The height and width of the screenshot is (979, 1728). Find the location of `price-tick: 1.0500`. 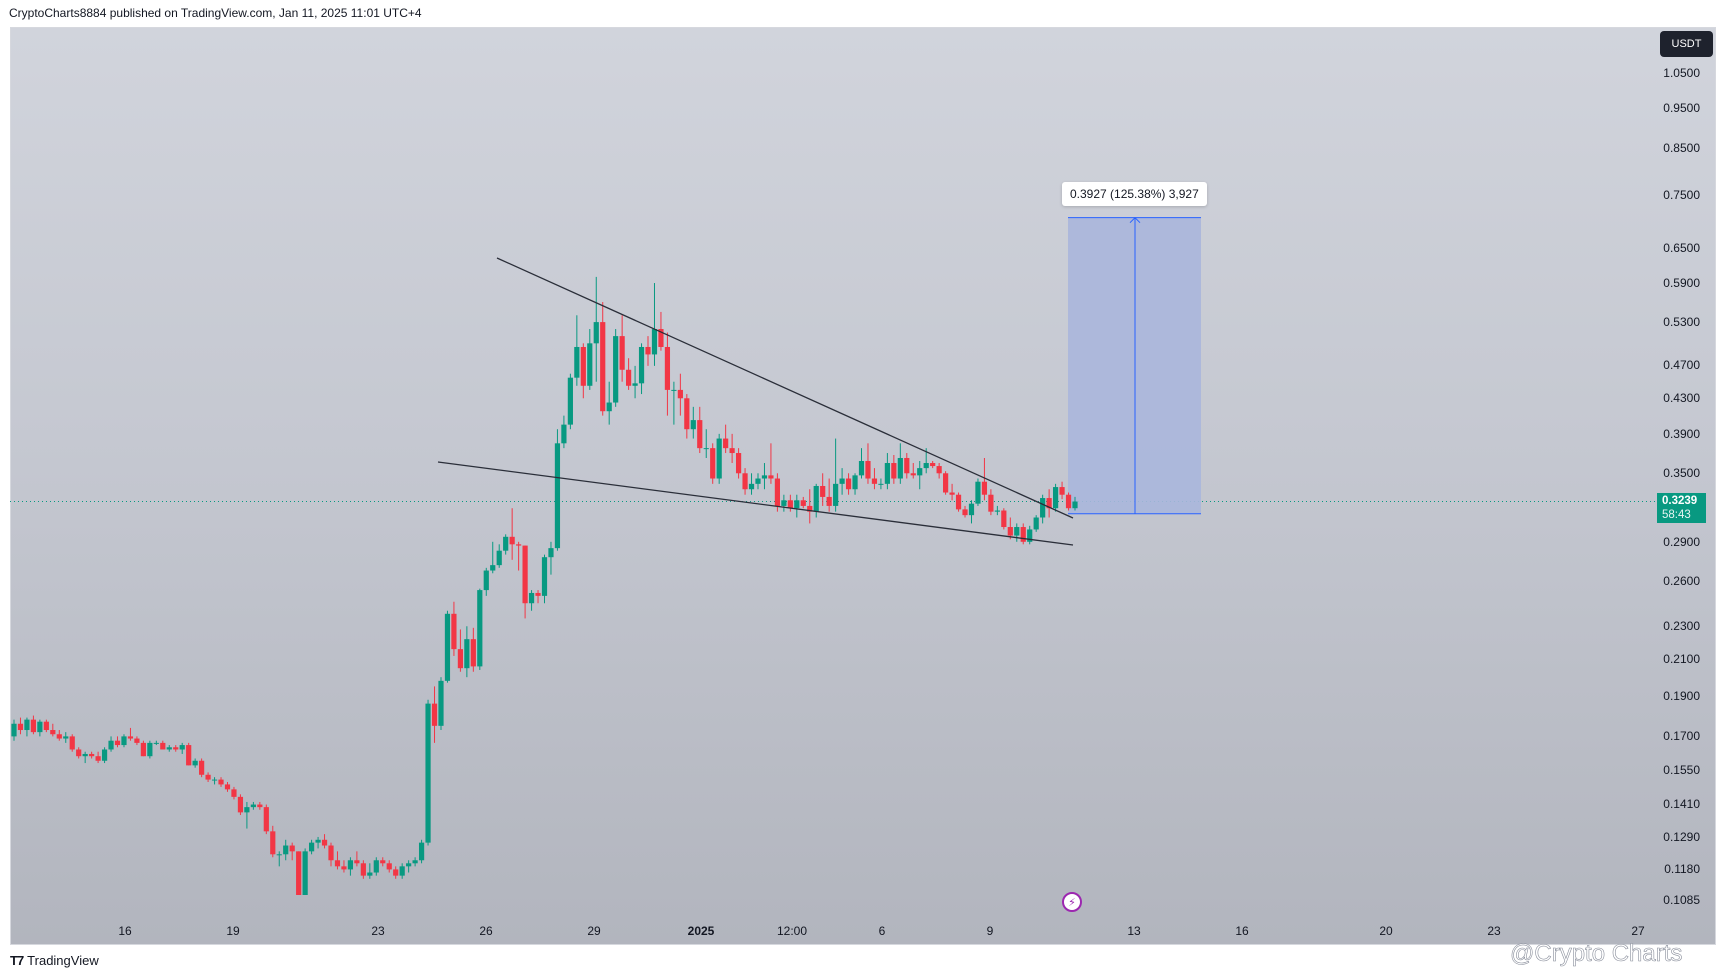

price-tick: 1.0500 is located at coordinates (1681, 73).